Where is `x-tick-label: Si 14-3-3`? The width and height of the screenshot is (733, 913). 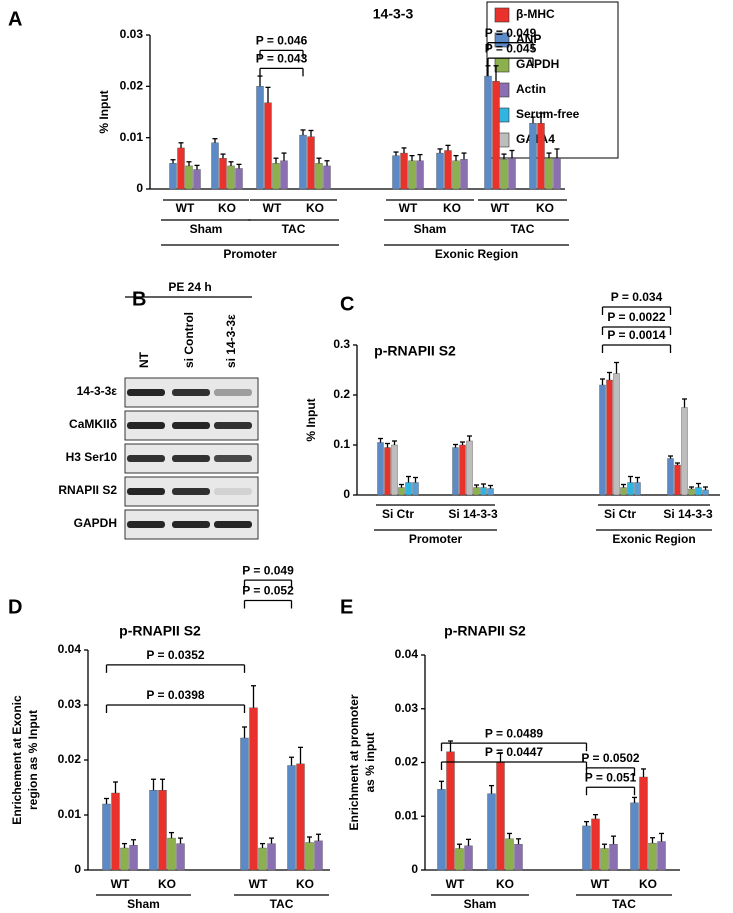
x-tick-label: Si 14-3-3 is located at coordinates (688, 514).